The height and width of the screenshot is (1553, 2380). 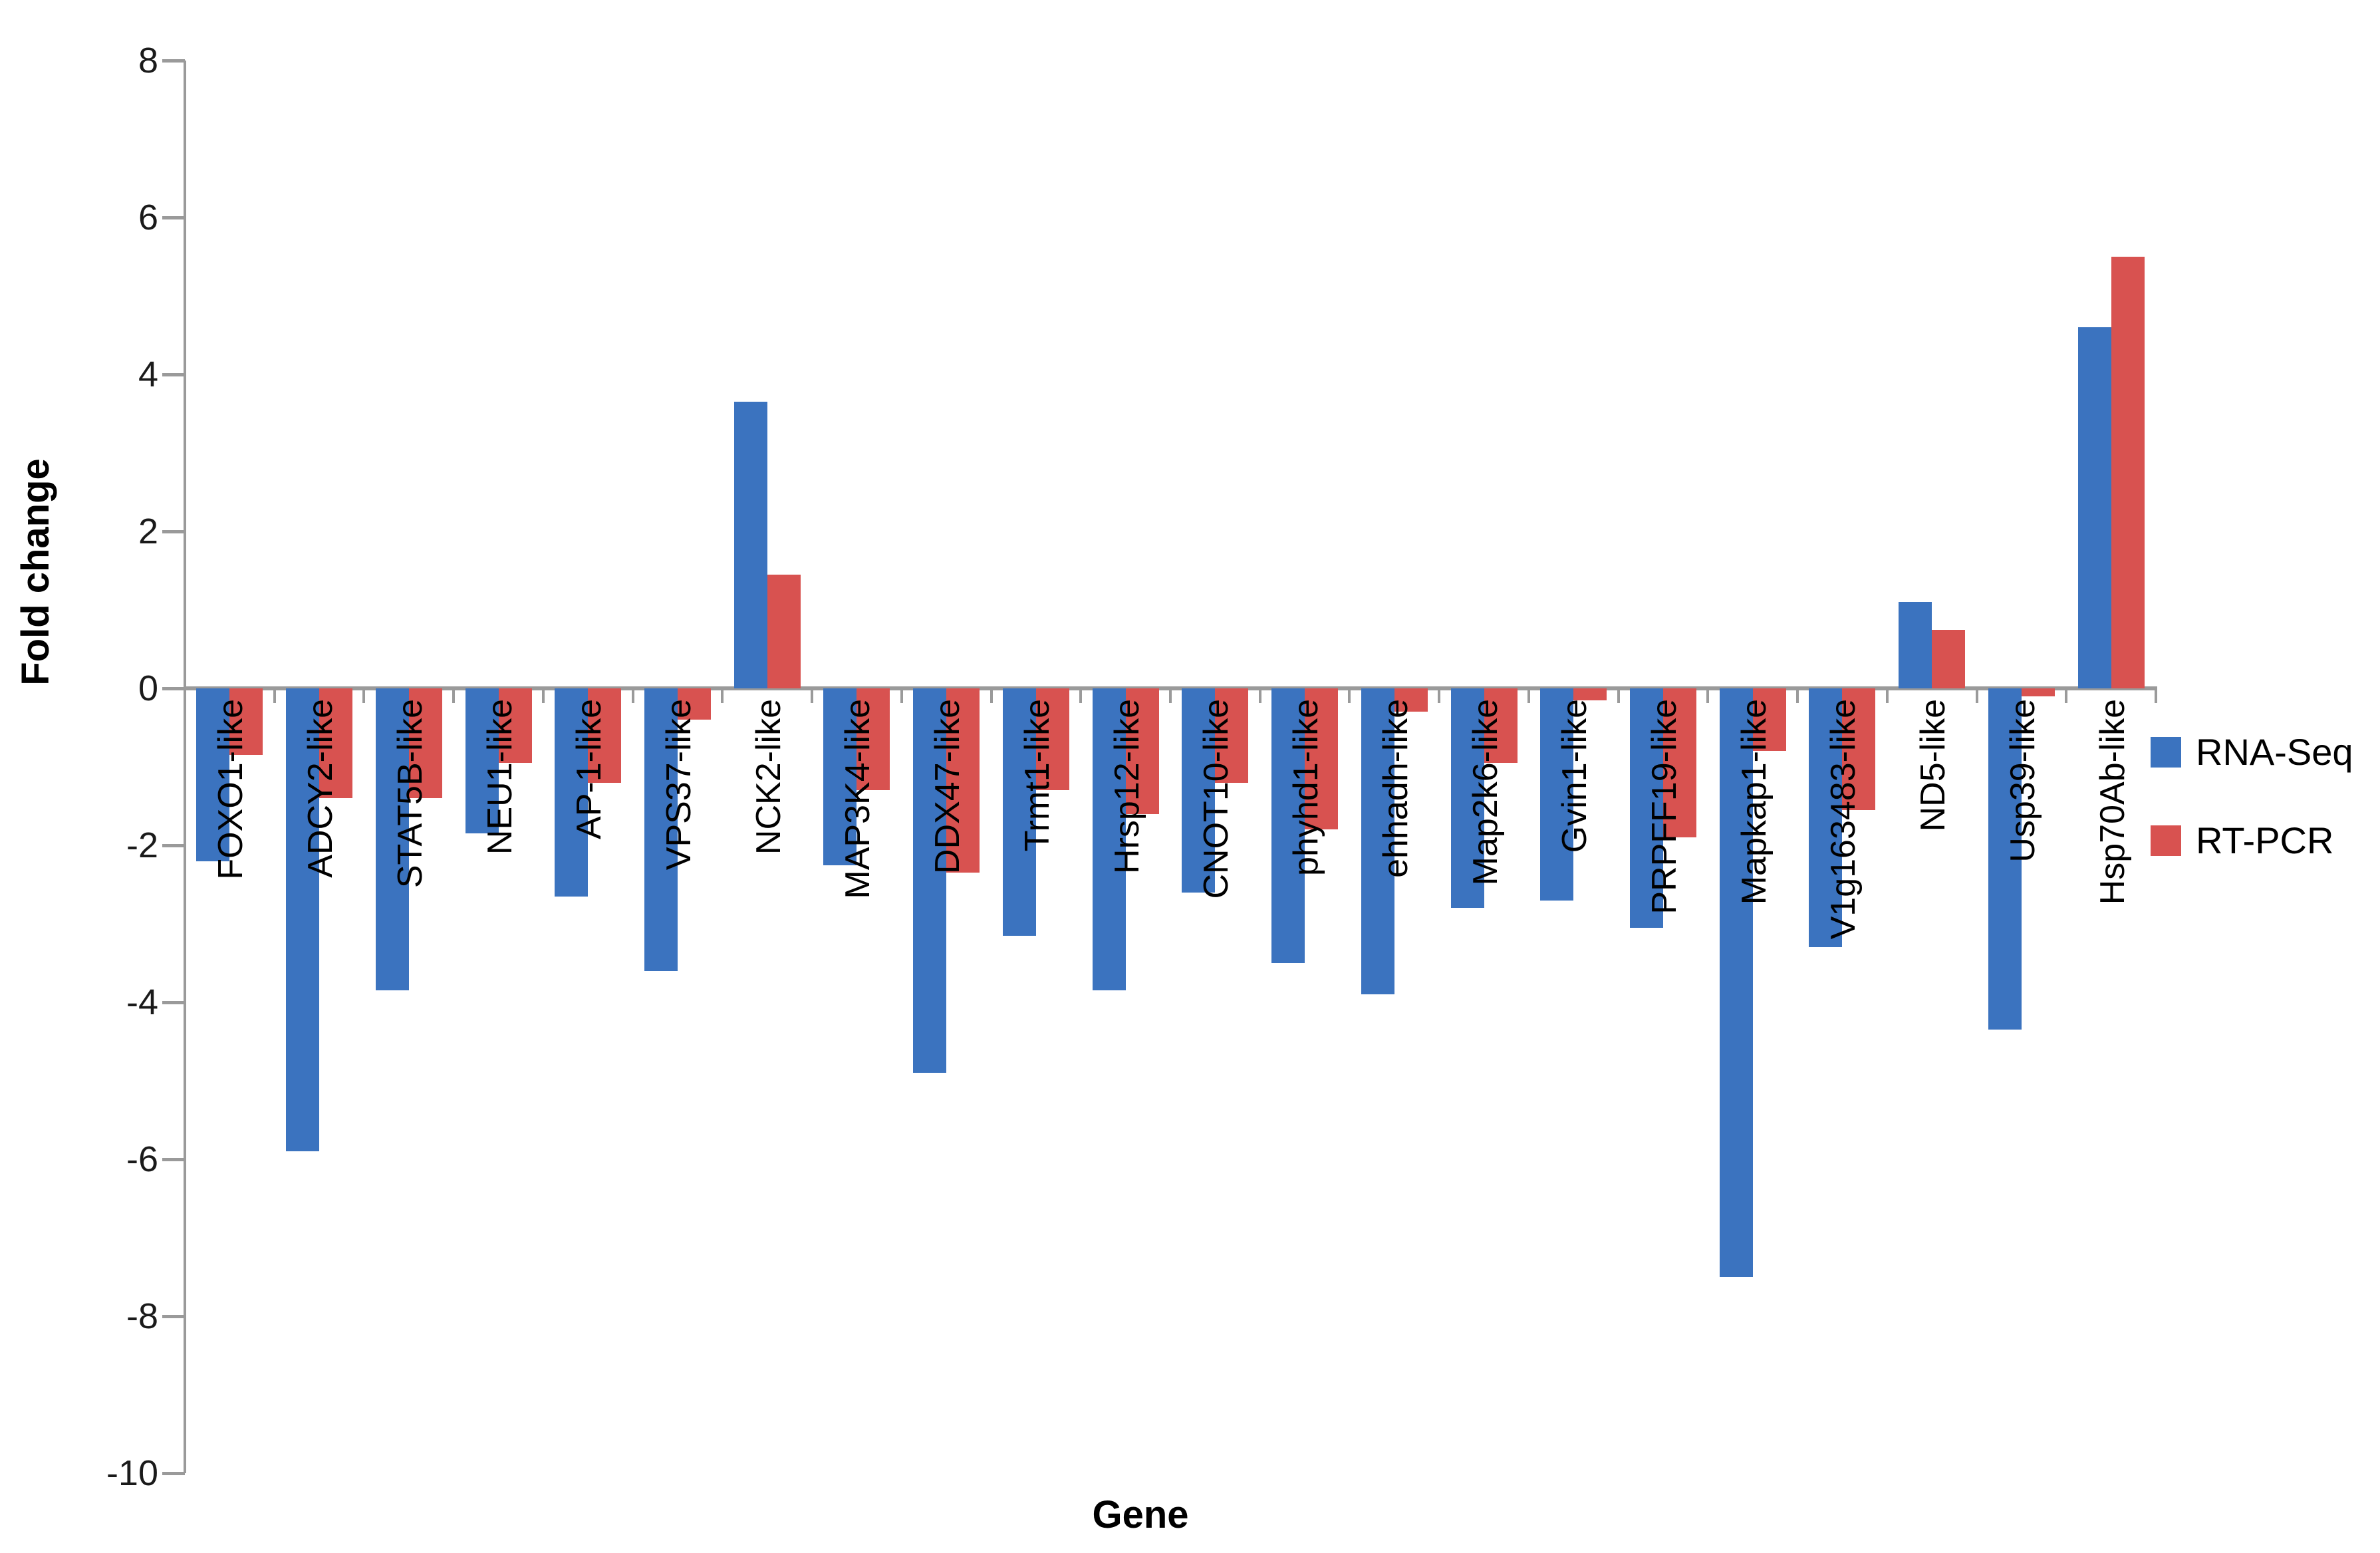 What do you see at coordinates (1933, 765) in the screenshot?
I see `category-label-ND5-like: ND5-like` at bounding box center [1933, 765].